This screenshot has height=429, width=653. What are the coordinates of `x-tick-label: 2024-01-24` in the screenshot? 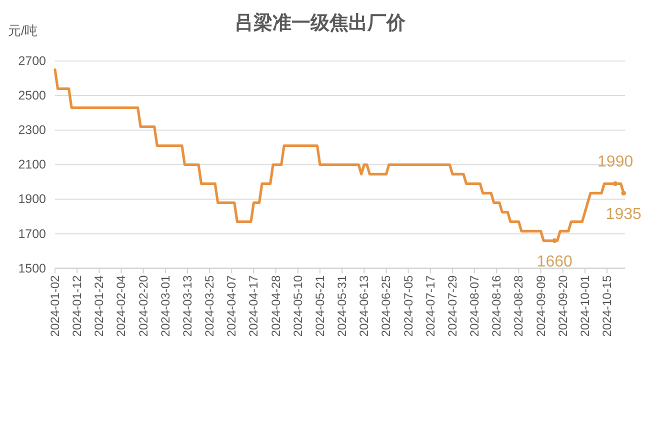 It's located at (99, 305).